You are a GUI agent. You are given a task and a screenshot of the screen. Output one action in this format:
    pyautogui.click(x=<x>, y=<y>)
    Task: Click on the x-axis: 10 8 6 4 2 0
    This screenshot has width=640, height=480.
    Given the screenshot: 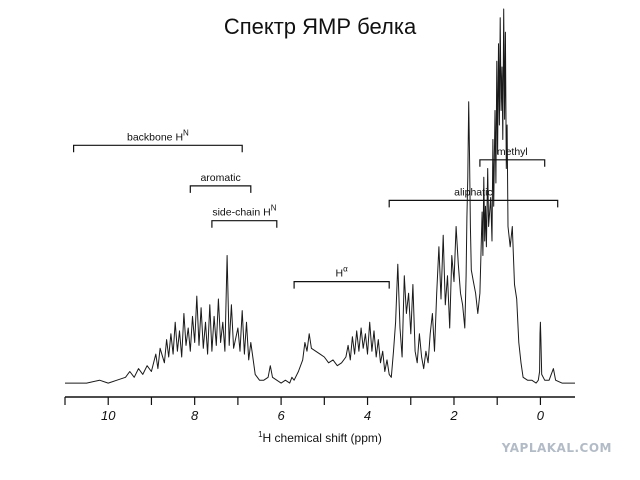 What is the action you would take?
    pyautogui.click(x=319, y=409)
    